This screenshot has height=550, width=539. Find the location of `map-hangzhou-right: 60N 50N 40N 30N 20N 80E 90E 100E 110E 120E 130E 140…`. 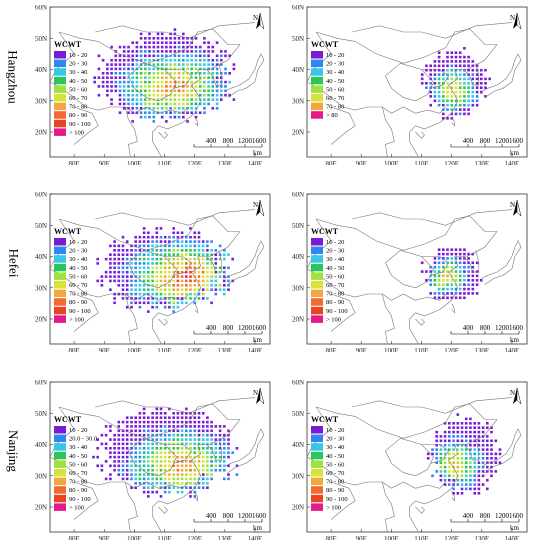

map-hangzhou-right: 60N 50N 40N 30N 20N 80E 90E 100E 110E 120E 130E 140… is located at coordinates (410, 85).